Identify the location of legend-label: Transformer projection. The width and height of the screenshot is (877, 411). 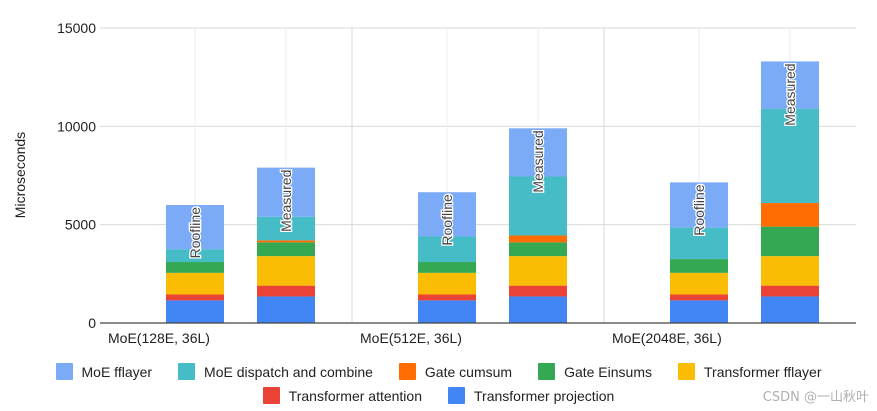
(544, 395).